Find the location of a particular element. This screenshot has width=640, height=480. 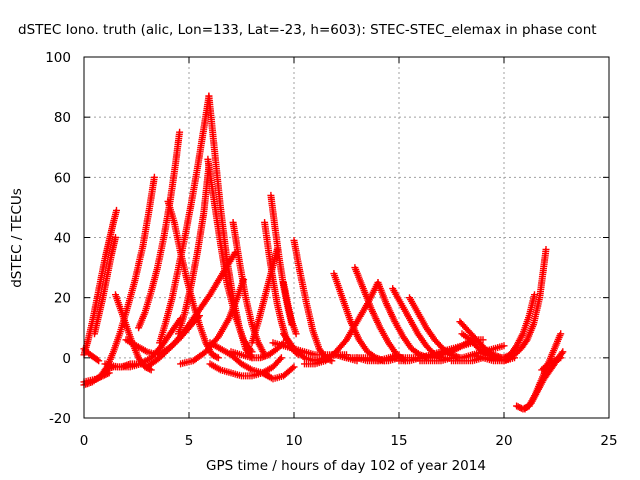

x-tick-label: 15 is located at coordinates (398, 441).